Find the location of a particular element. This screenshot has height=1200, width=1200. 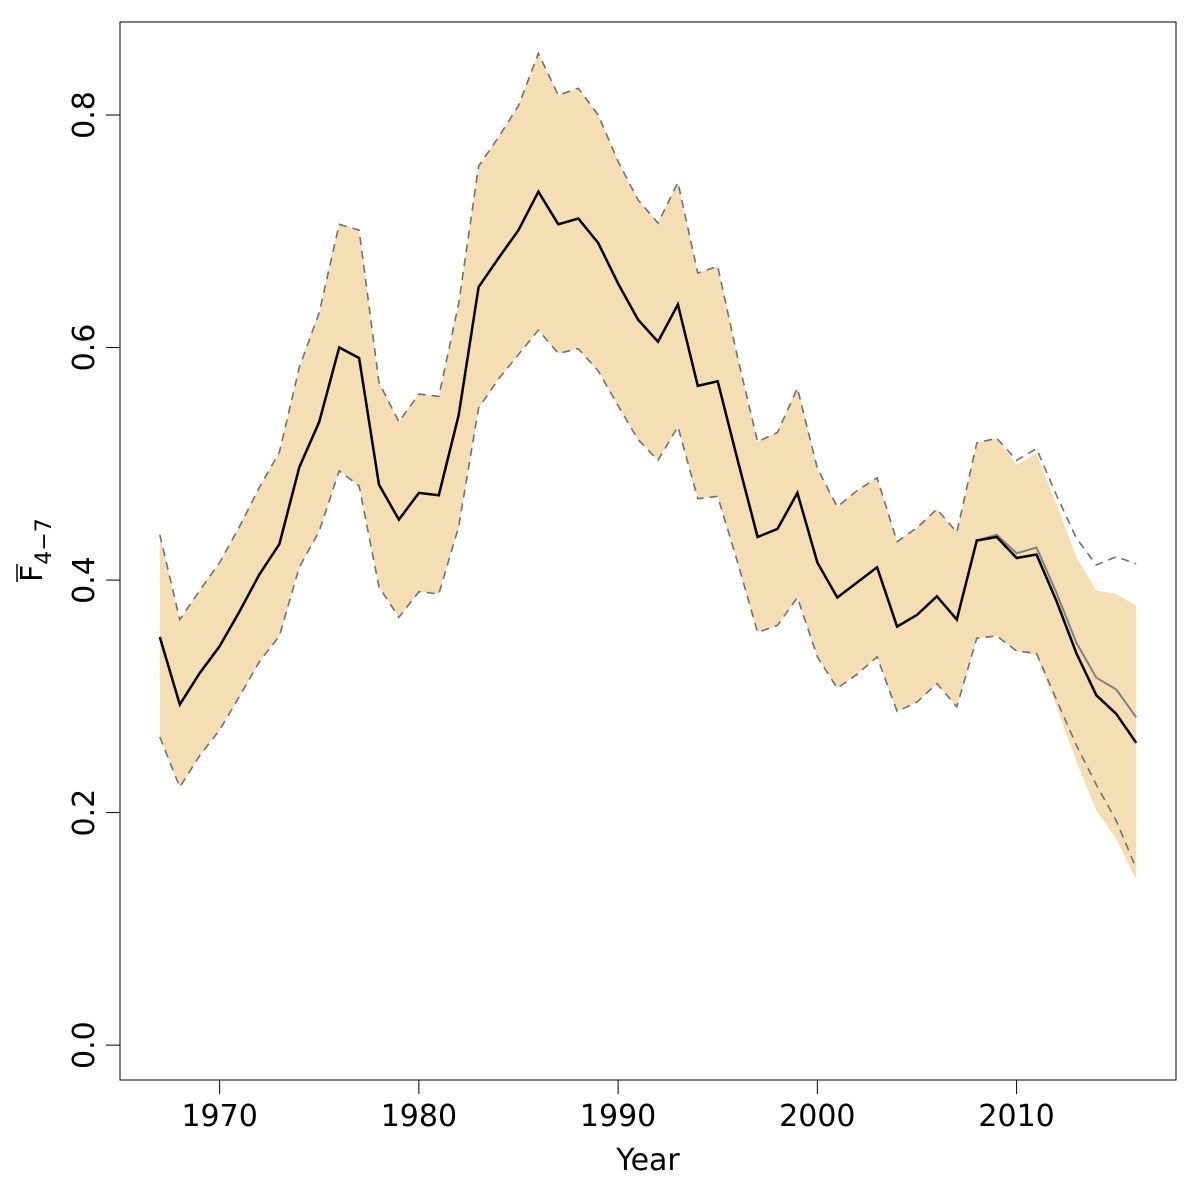

y-tick-label: 0.8 is located at coordinates (84, 115).